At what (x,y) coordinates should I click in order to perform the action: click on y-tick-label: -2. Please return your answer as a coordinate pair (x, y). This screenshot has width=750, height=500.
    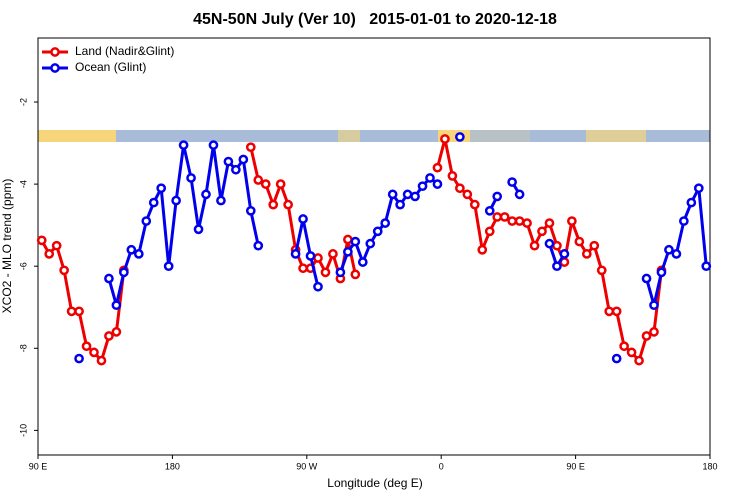
    Looking at the image, I should click on (23, 102).